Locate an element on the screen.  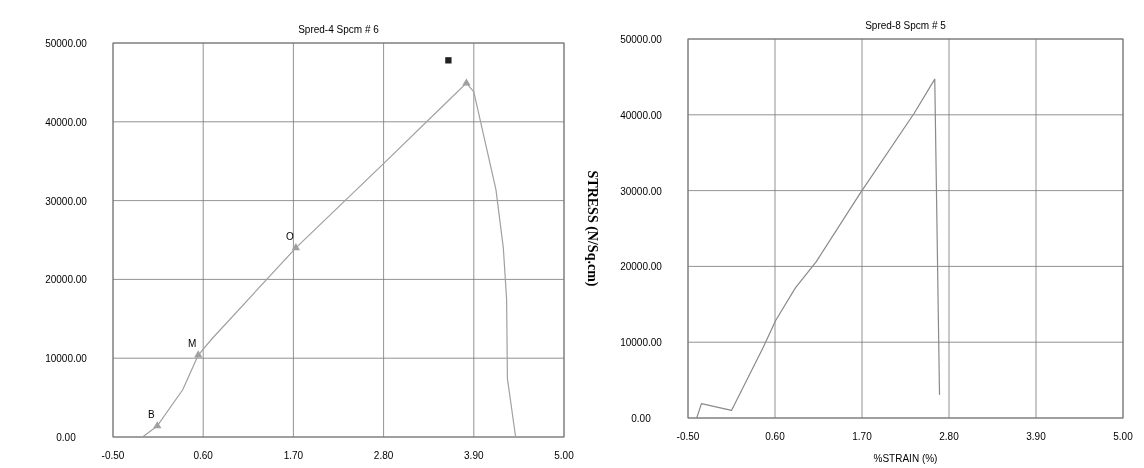
annotation: M is located at coordinates (192, 344).